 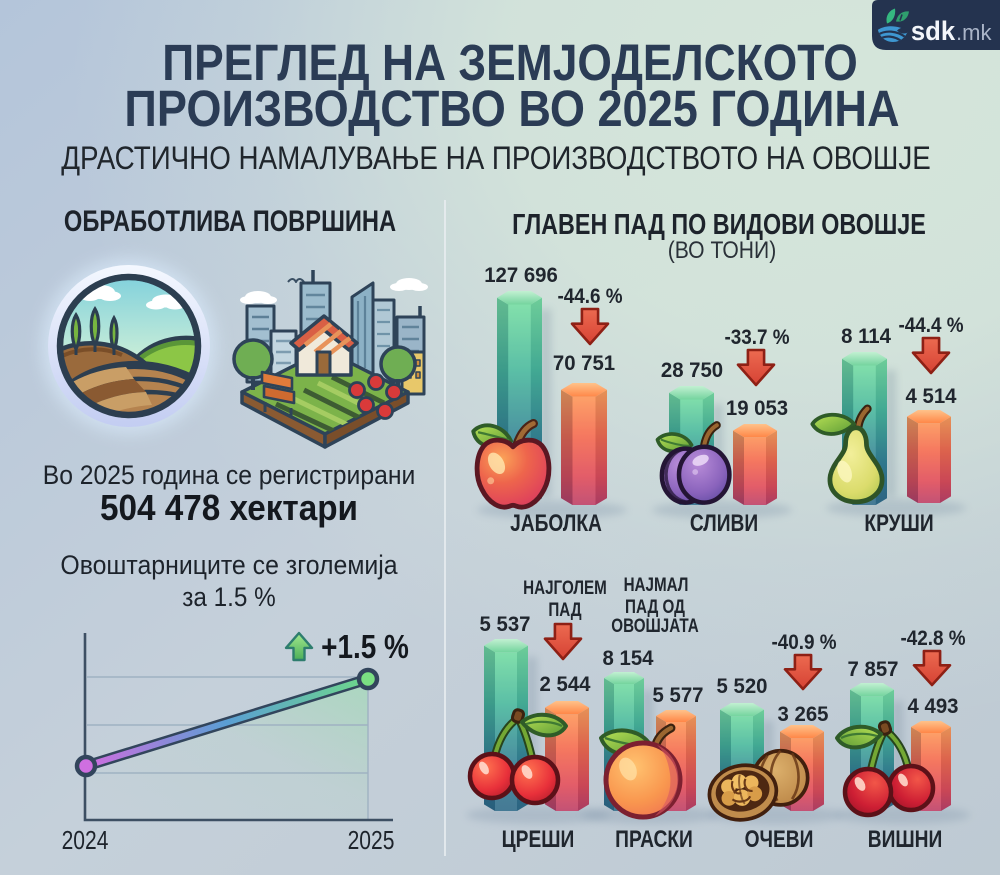 I want to click on svg-text: 4 514, so click(x=931, y=396).